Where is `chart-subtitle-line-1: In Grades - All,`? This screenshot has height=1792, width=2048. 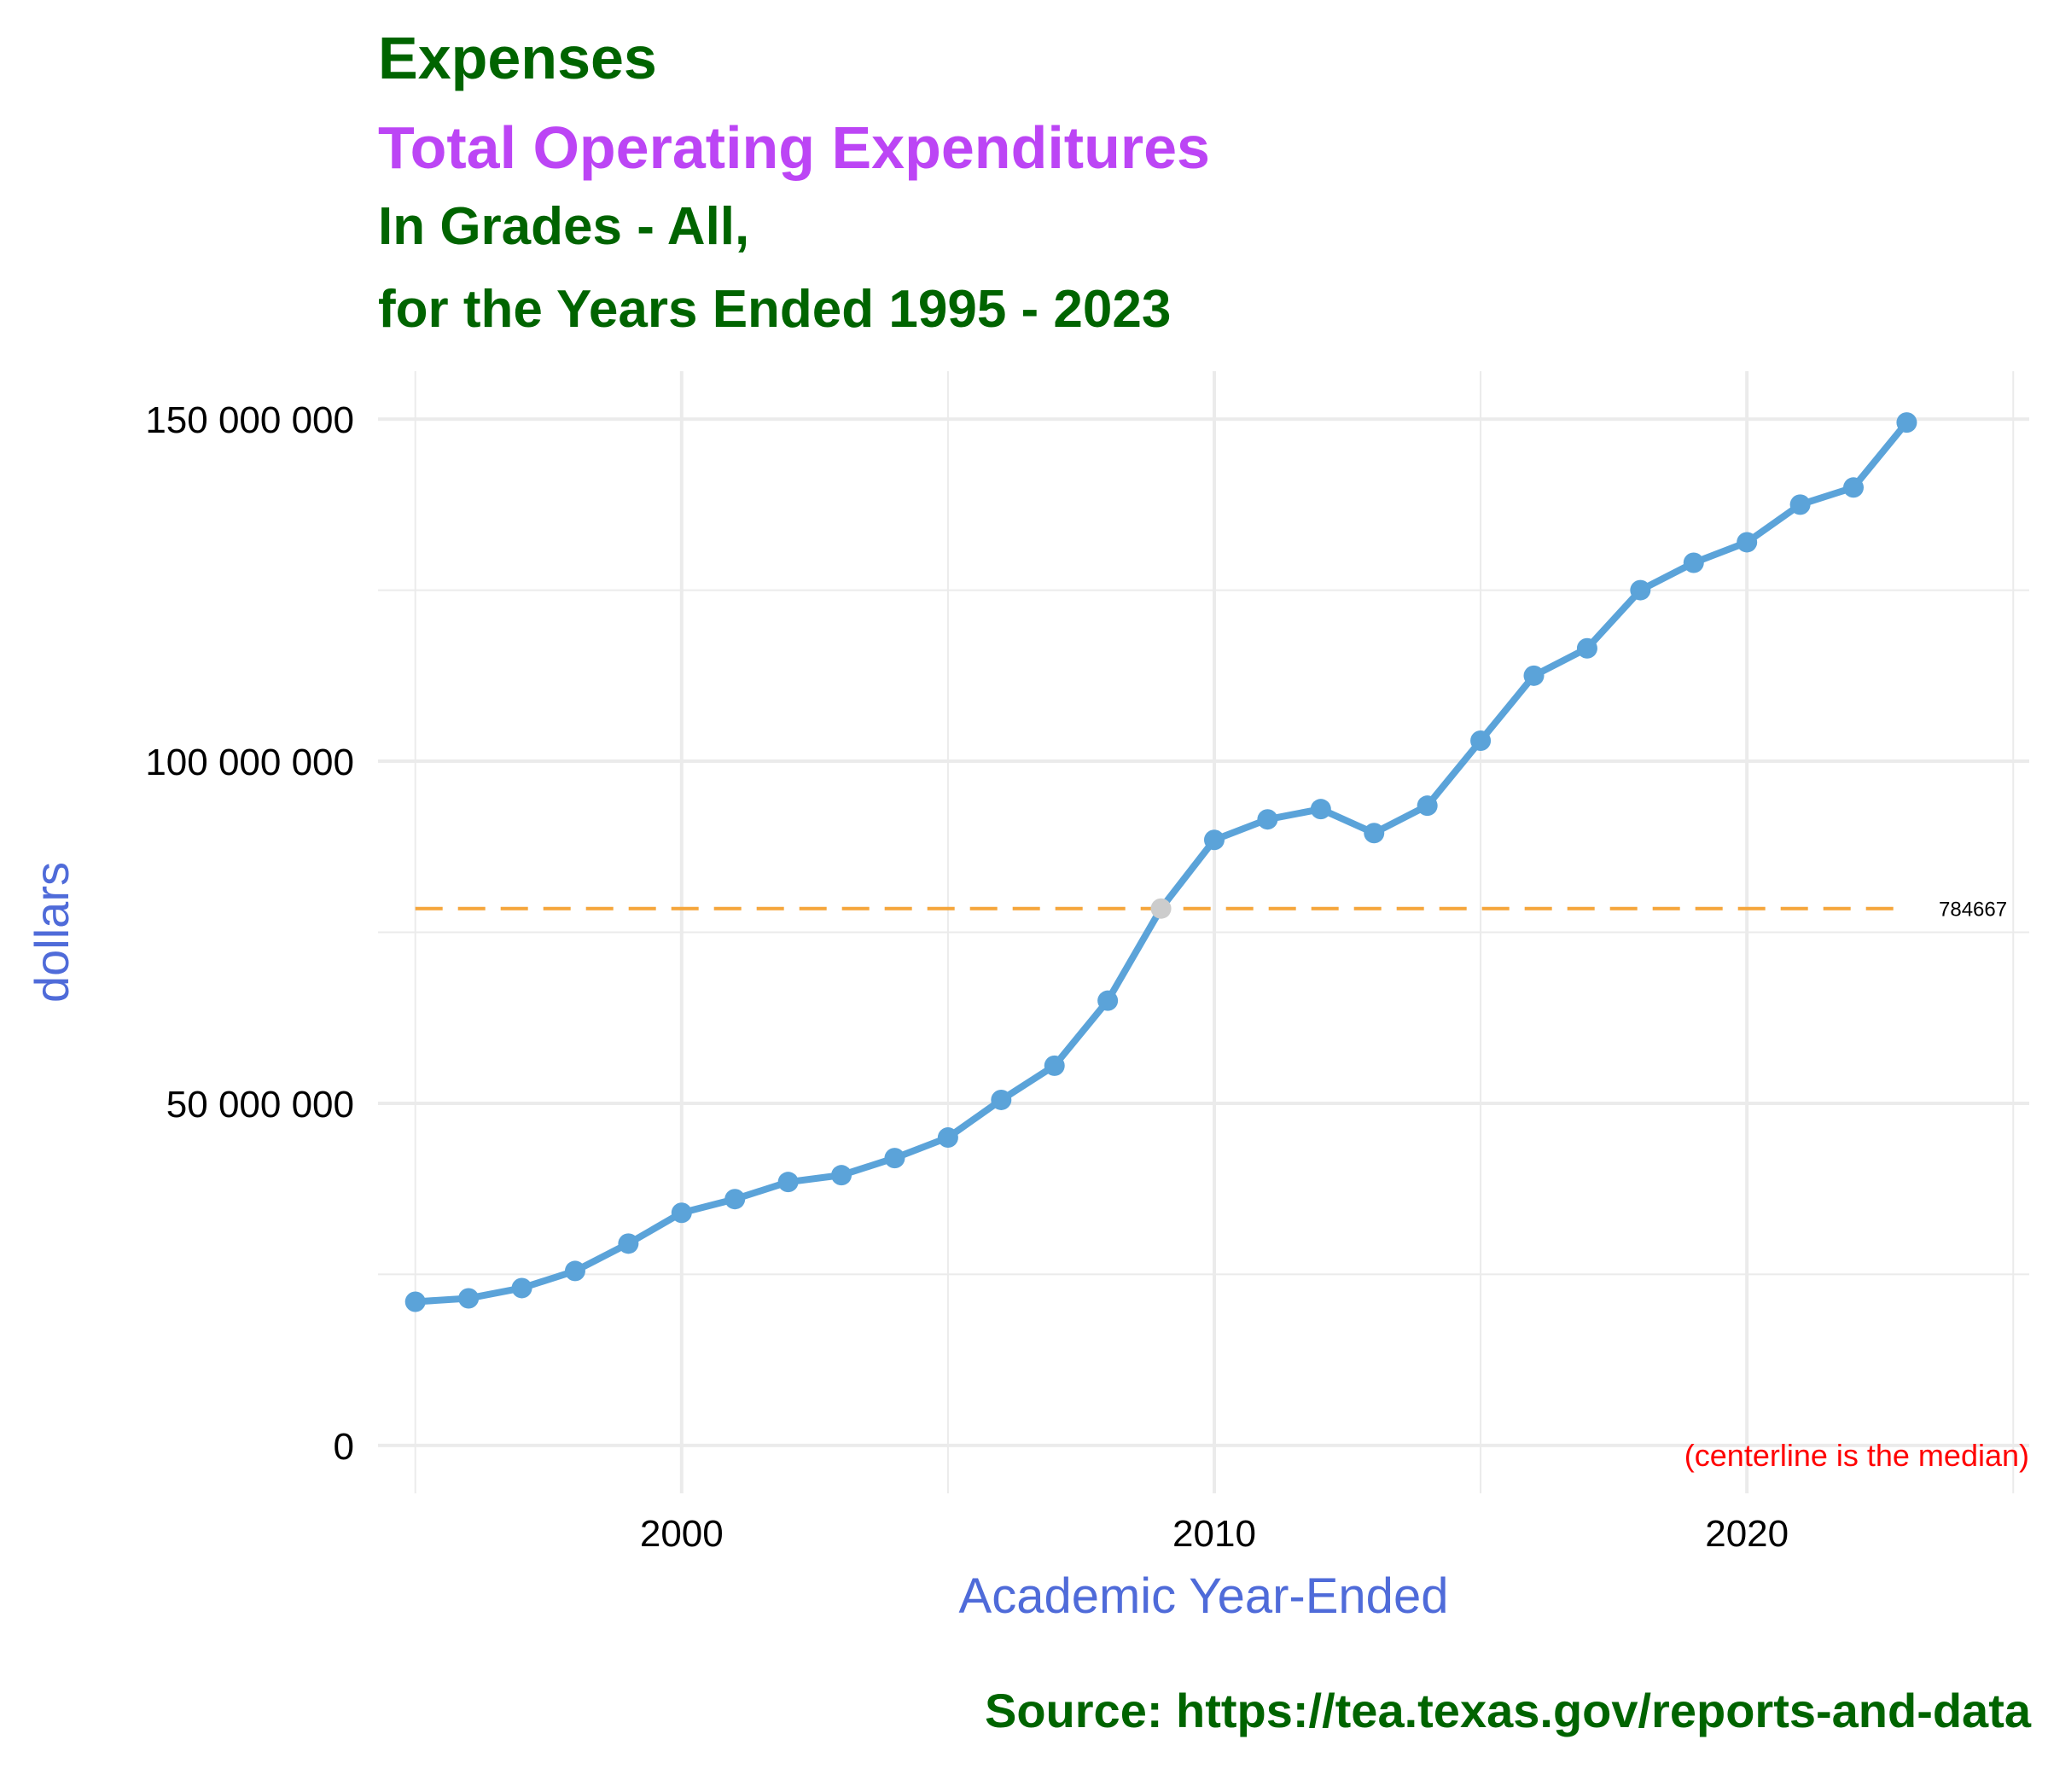
chart-subtitle-line-1: In Grades - All, is located at coordinates (564, 227).